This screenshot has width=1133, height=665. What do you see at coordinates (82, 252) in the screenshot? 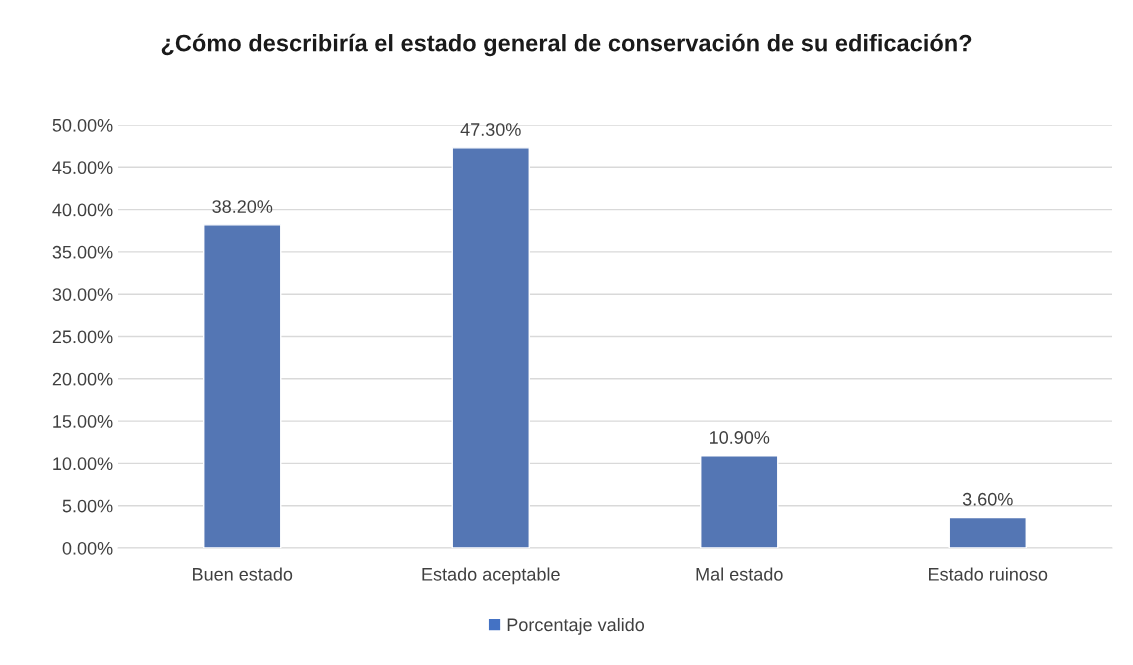
I see `y-tick-label: 35.00%` at bounding box center [82, 252].